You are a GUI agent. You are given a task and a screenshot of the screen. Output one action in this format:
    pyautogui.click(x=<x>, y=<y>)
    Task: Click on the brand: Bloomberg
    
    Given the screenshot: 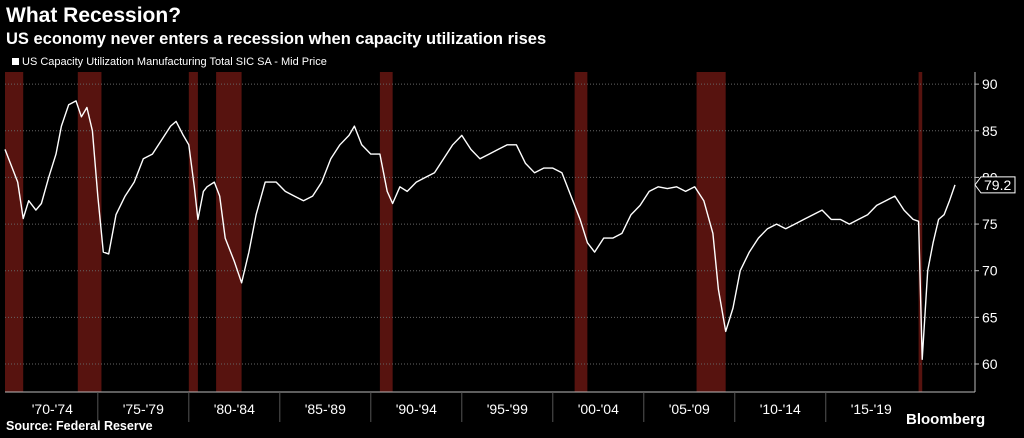 What is the action you would take?
    pyautogui.click(x=945, y=419)
    